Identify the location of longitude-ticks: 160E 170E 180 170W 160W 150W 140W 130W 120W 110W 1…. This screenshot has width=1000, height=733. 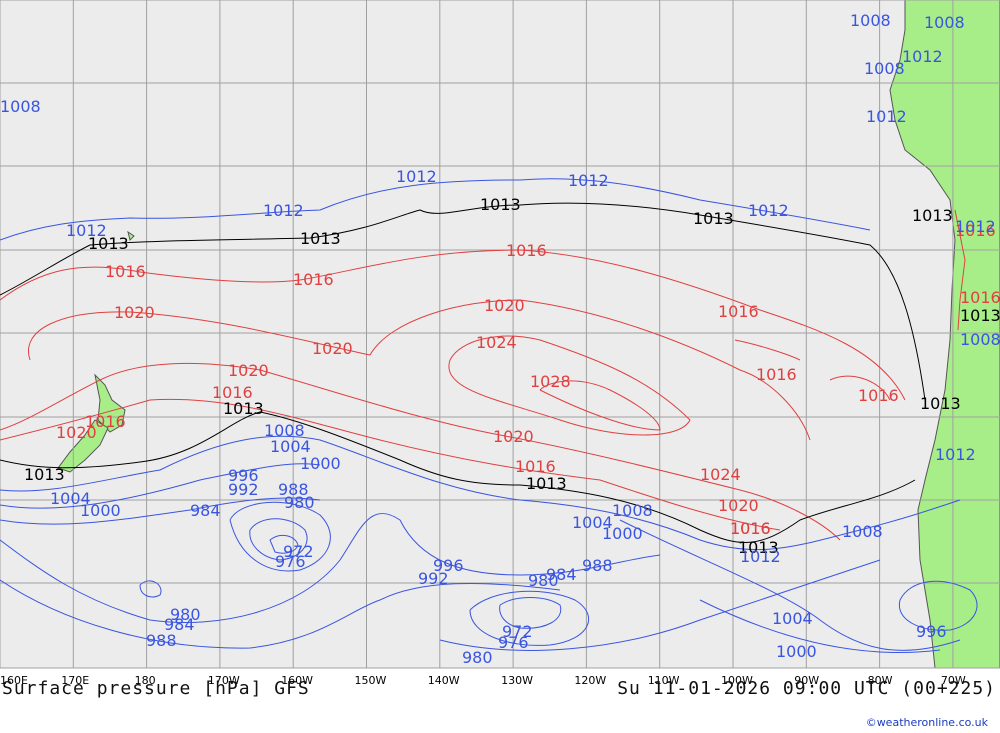
(483, 680).